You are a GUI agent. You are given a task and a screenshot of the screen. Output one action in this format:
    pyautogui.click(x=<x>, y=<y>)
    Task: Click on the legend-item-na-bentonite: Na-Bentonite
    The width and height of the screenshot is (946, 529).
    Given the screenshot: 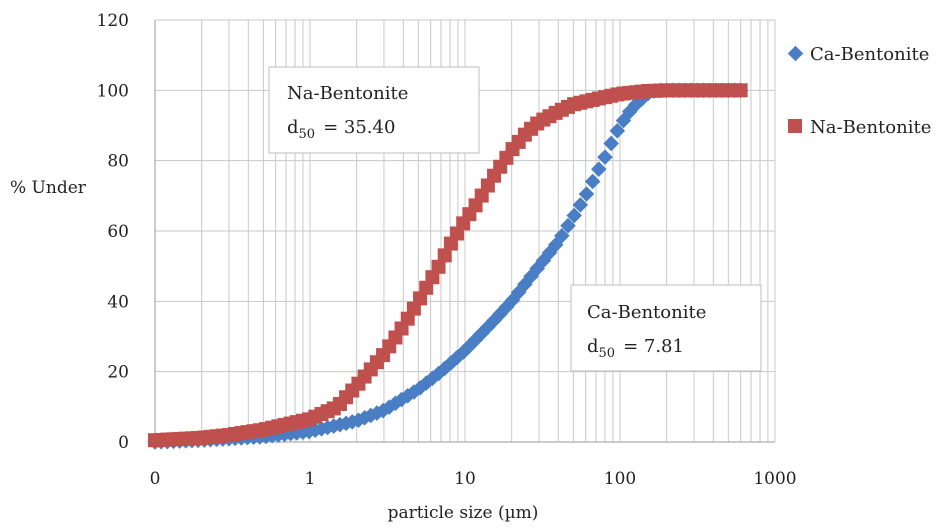 What is the action you would take?
    pyautogui.click(x=859, y=127)
    